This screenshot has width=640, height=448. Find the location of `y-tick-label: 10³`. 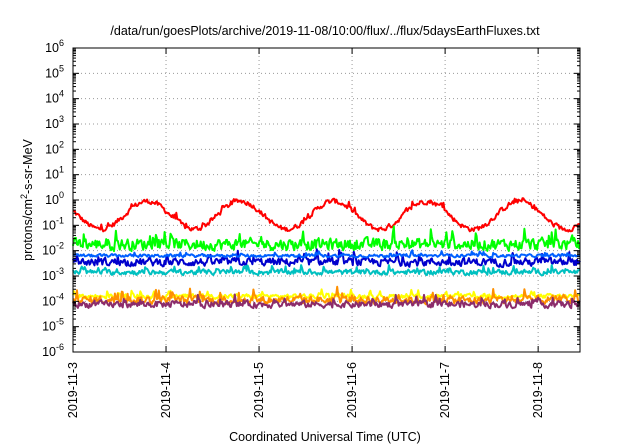

y-tick-label: 10³ is located at coordinates (54, 122).